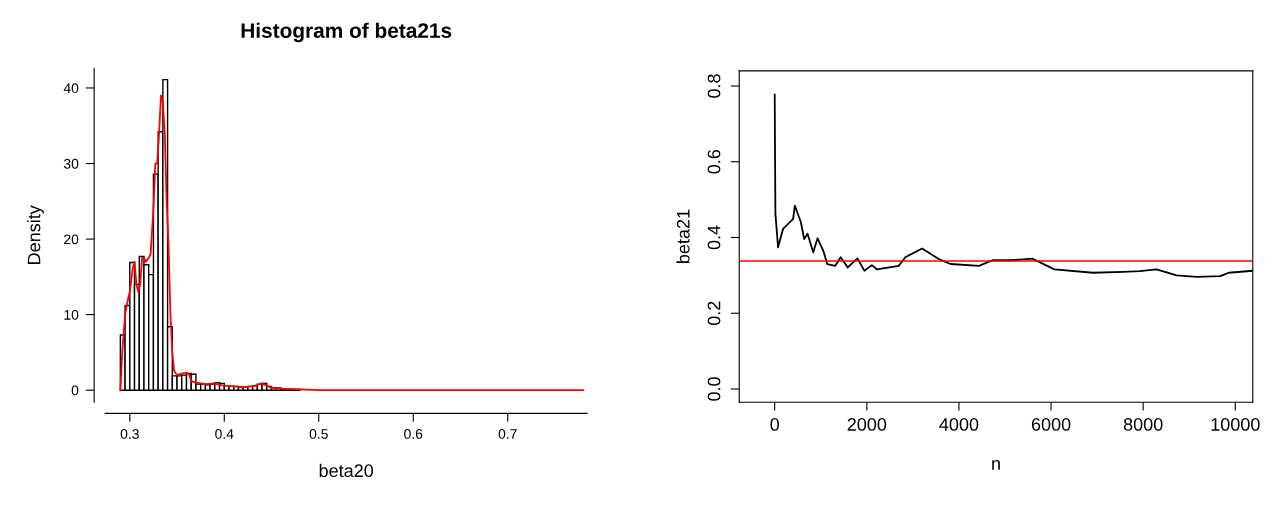 The width and height of the screenshot is (1268, 506). What do you see at coordinates (413, 434) in the screenshot?
I see `x-tick-label: 0.6` at bounding box center [413, 434].